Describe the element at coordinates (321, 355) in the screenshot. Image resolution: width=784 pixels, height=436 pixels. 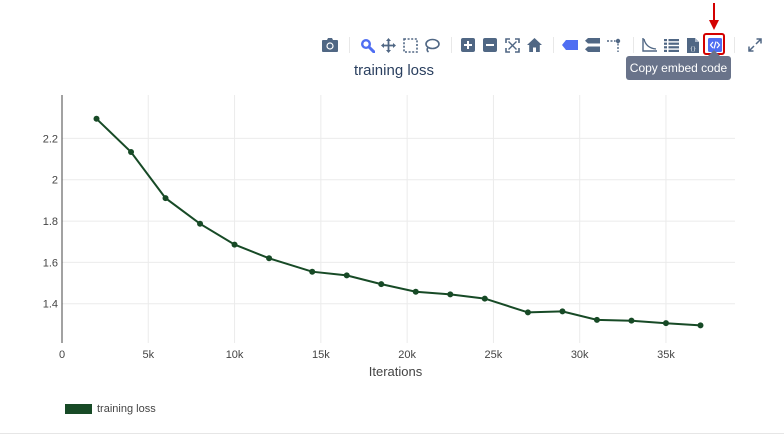
I see `x-tick-label: 15k` at that location.